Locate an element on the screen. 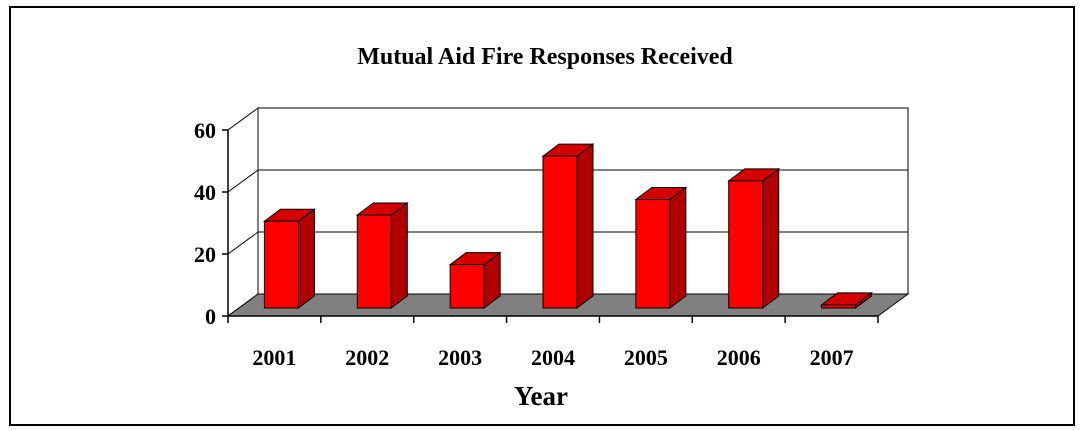  x-tick-label: 2004 is located at coordinates (553, 357).